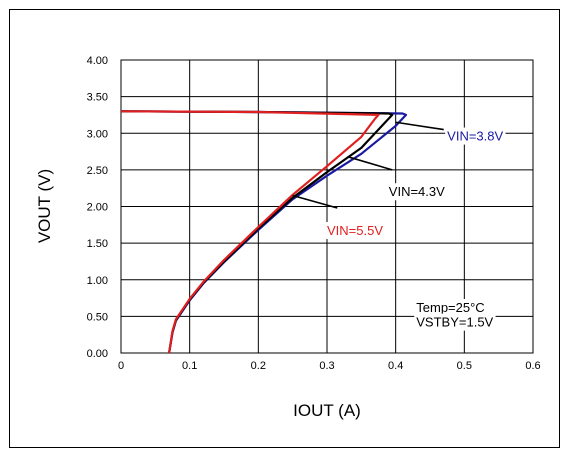 The height and width of the screenshot is (459, 571). I want to click on annotation-label: VIN=5.5V, so click(355, 230).